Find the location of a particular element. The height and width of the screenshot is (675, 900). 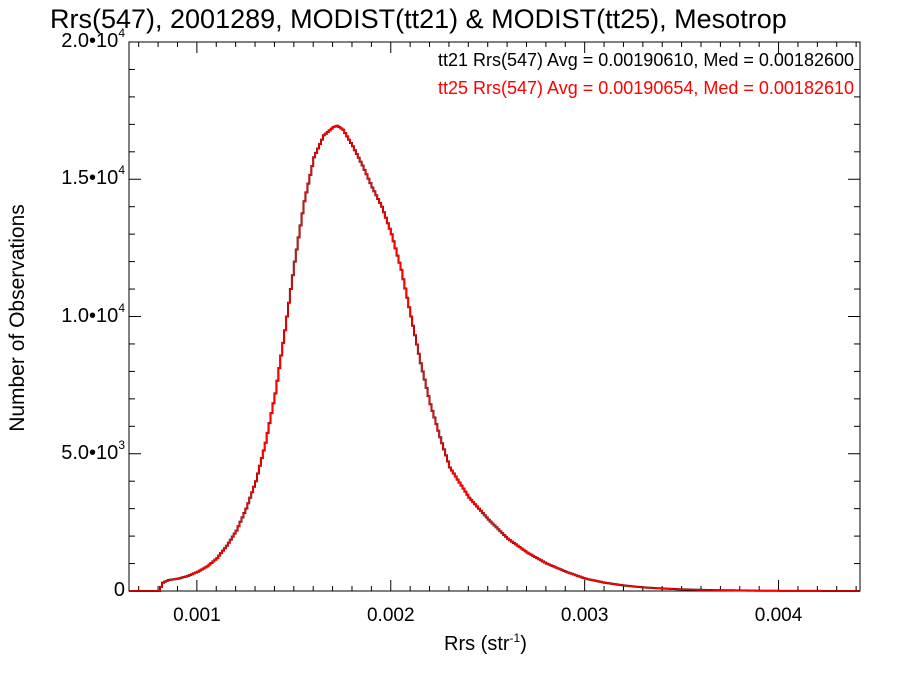

y-axis-label: Number of Observations is located at coordinates (17, 318).